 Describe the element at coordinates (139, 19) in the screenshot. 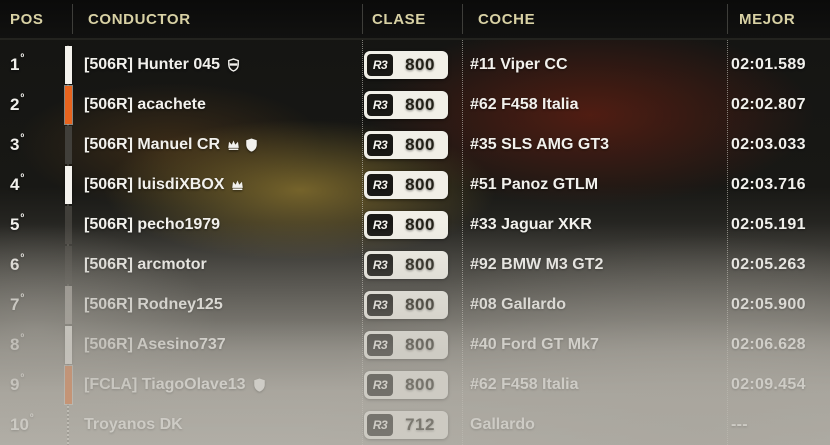

I see `column-header-conductor: CONDUCTOR` at that location.